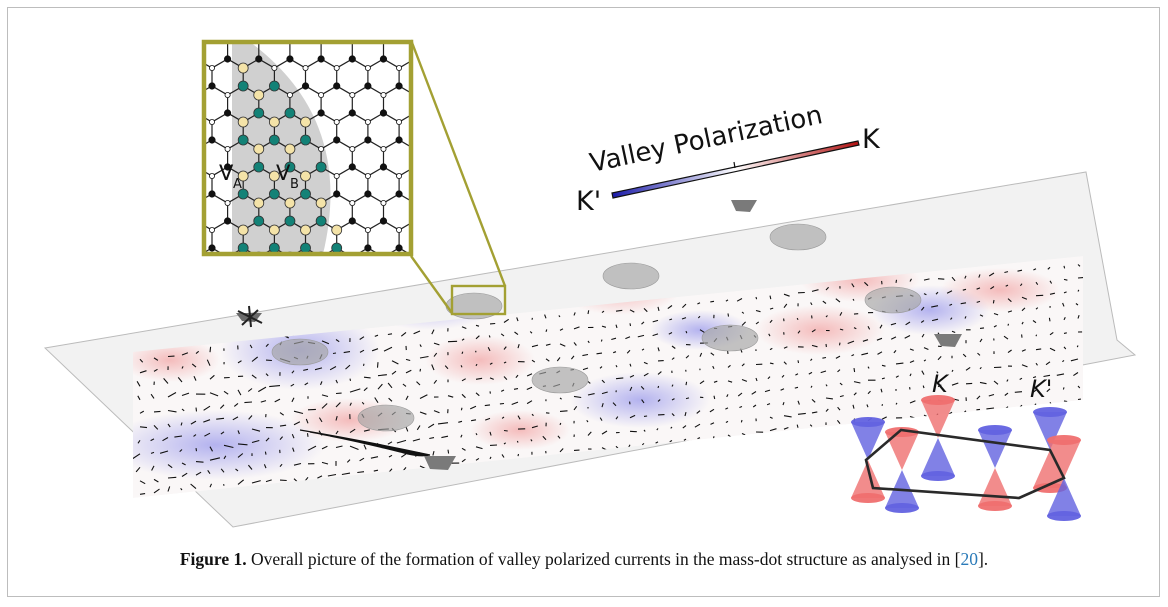 This screenshot has height=607, width=1168. I want to click on caption-label: Figure 1., so click(213, 559).